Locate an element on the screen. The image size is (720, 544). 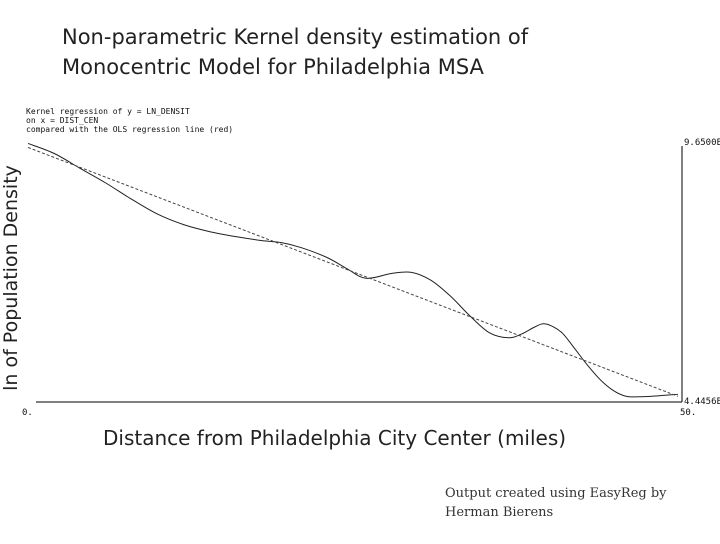
x-tick-label-max: 50. is located at coordinates (688, 413).